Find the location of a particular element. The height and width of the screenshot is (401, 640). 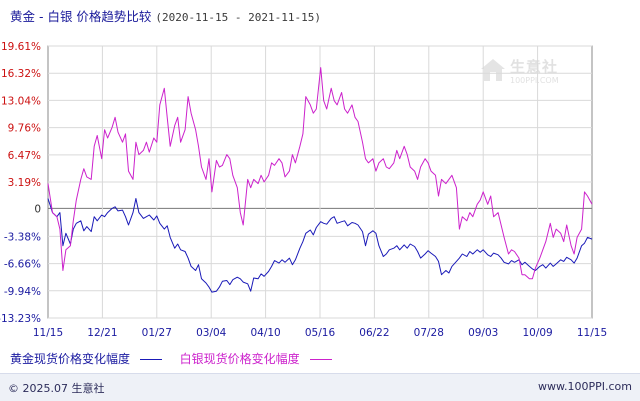

legend-gold: 黄金现货价格变化幅度 is located at coordinates (93, 358).